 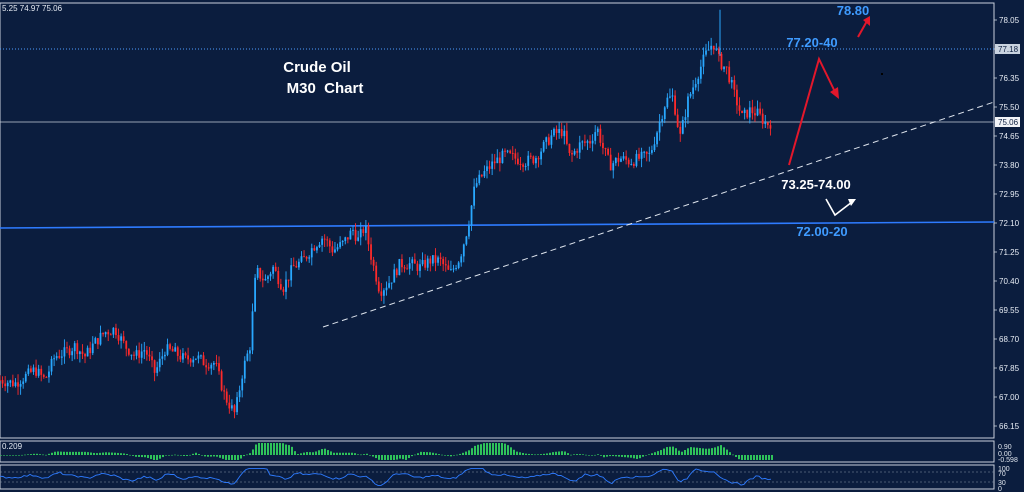 What do you see at coordinates (32, 8) in the screenshot?
I see `ohlc-readout: 5.25 74.97 75.06` at bounding box center [32, 8].